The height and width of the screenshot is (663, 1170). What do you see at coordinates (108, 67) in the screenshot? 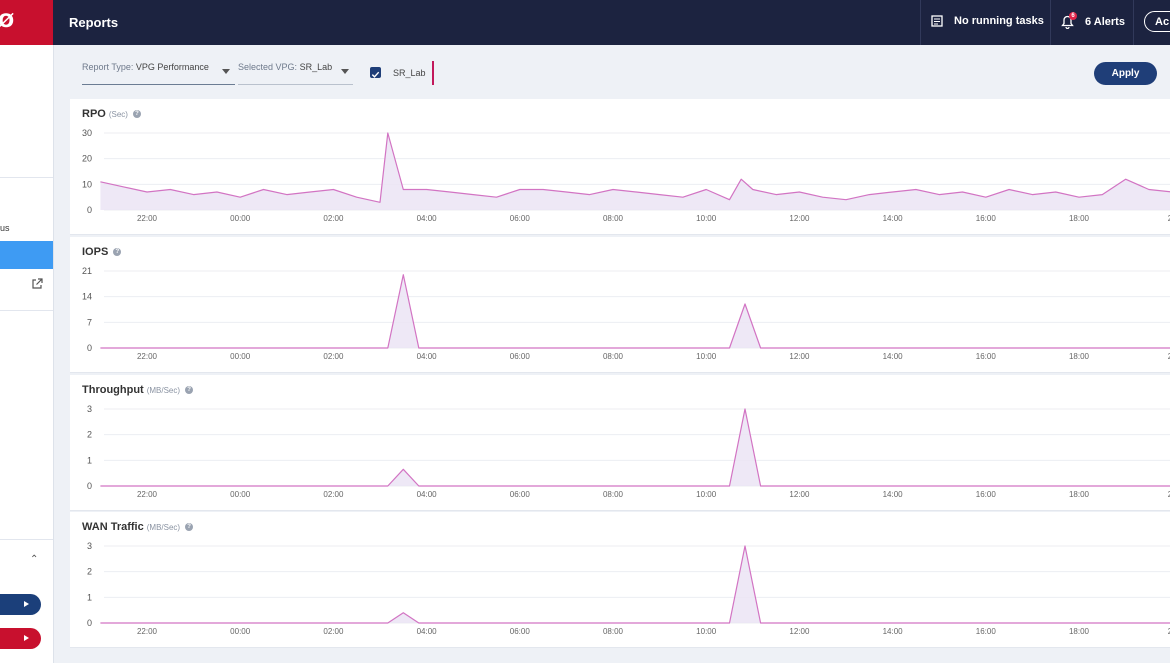
I see `report-type-label: Report Type:` at bounding box center [108, 67].